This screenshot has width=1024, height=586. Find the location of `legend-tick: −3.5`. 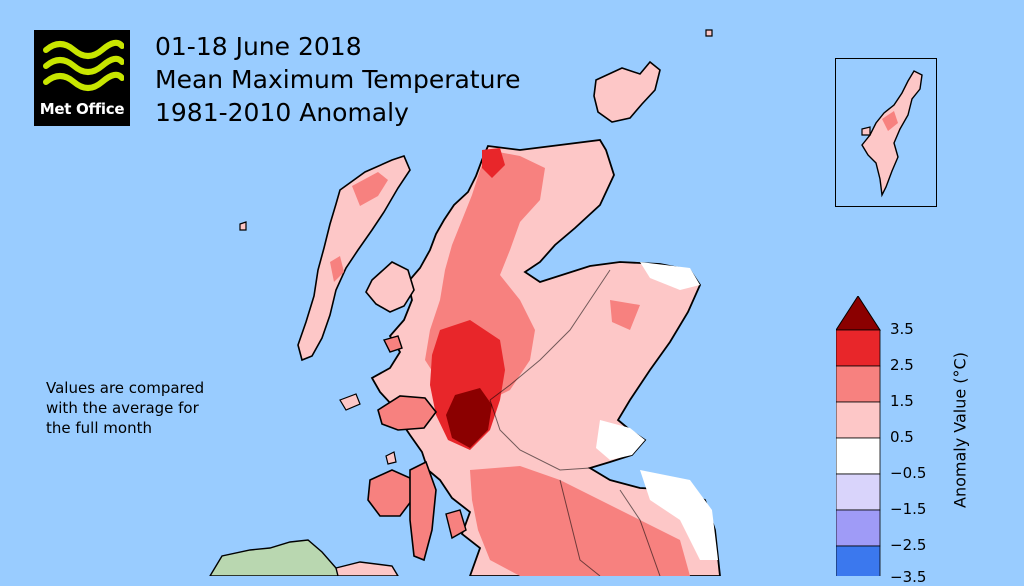

legend-tick: −3.5 is located at coordinates (908, 577).